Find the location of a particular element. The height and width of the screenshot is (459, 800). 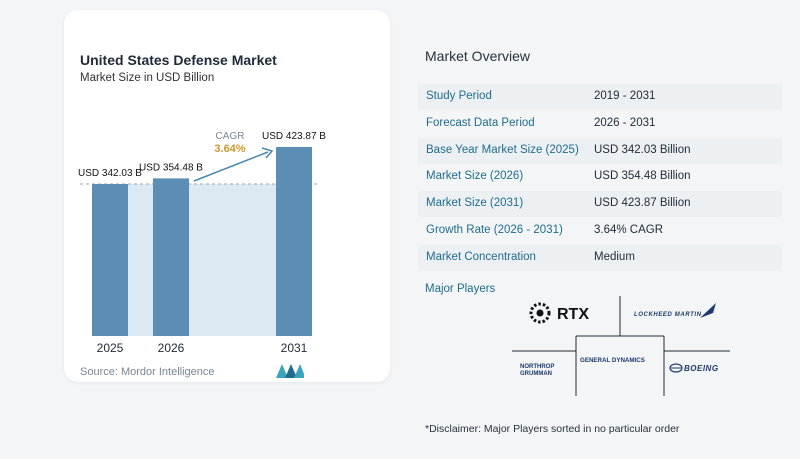

overview-row-label: Growth Rate (2026 - 2031) is located at coordinates (494, 230).